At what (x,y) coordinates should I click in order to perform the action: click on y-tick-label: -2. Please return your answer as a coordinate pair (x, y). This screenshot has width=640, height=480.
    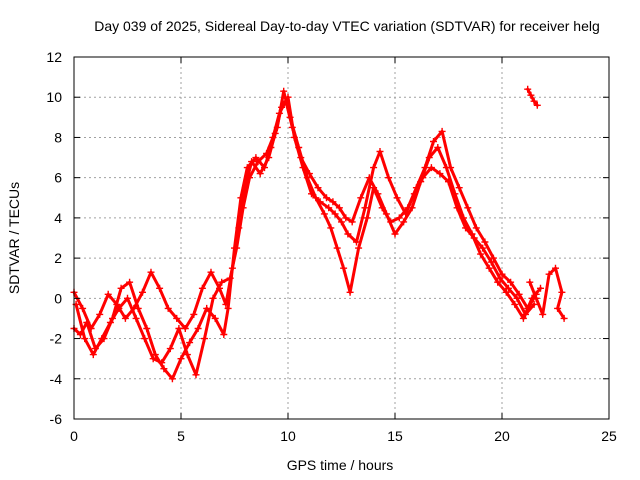
    Looking at the image, I should click on (56, 339).